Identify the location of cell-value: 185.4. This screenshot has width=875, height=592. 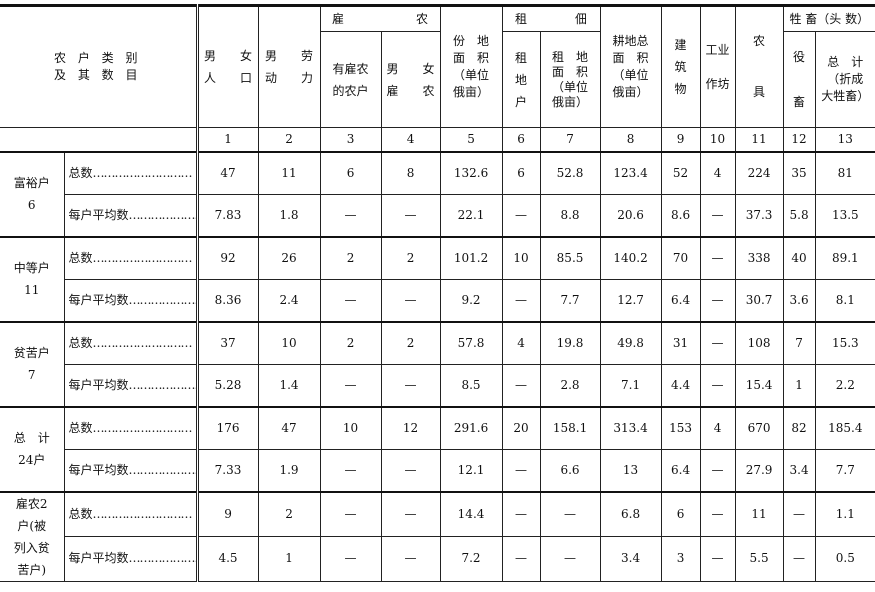
(844, 427).